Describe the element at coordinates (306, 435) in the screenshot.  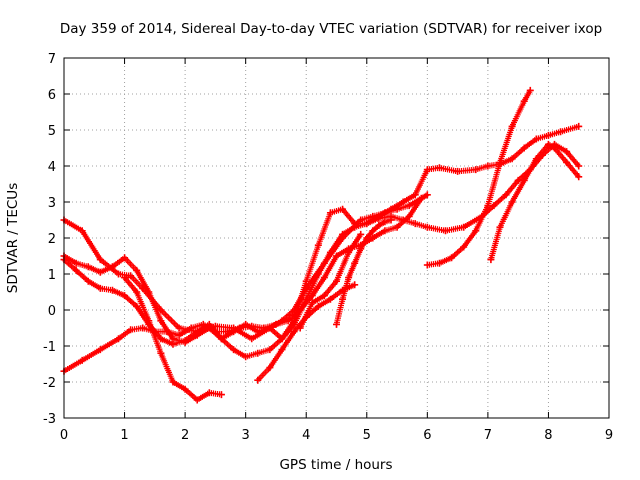
I see `x-tick-label: 4` at that location.